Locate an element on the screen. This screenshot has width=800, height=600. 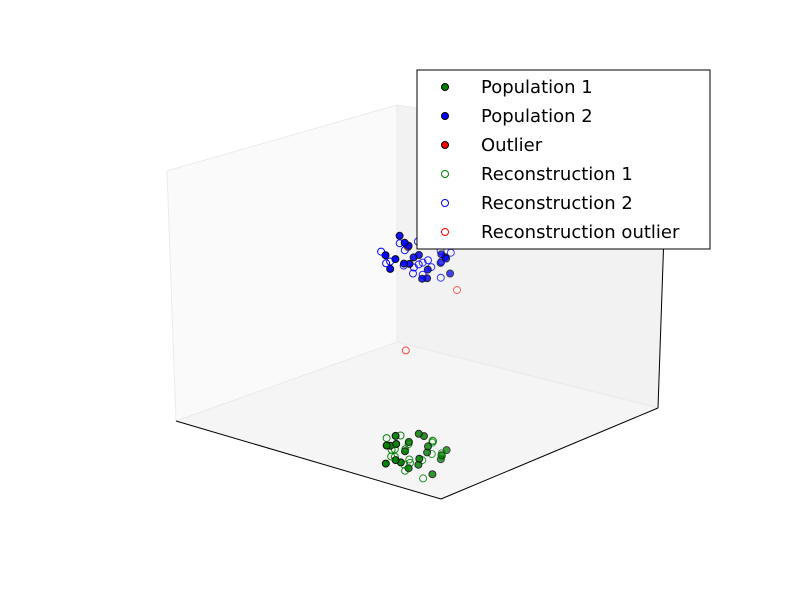
y-axis-line is located at coordinates (549, 453).